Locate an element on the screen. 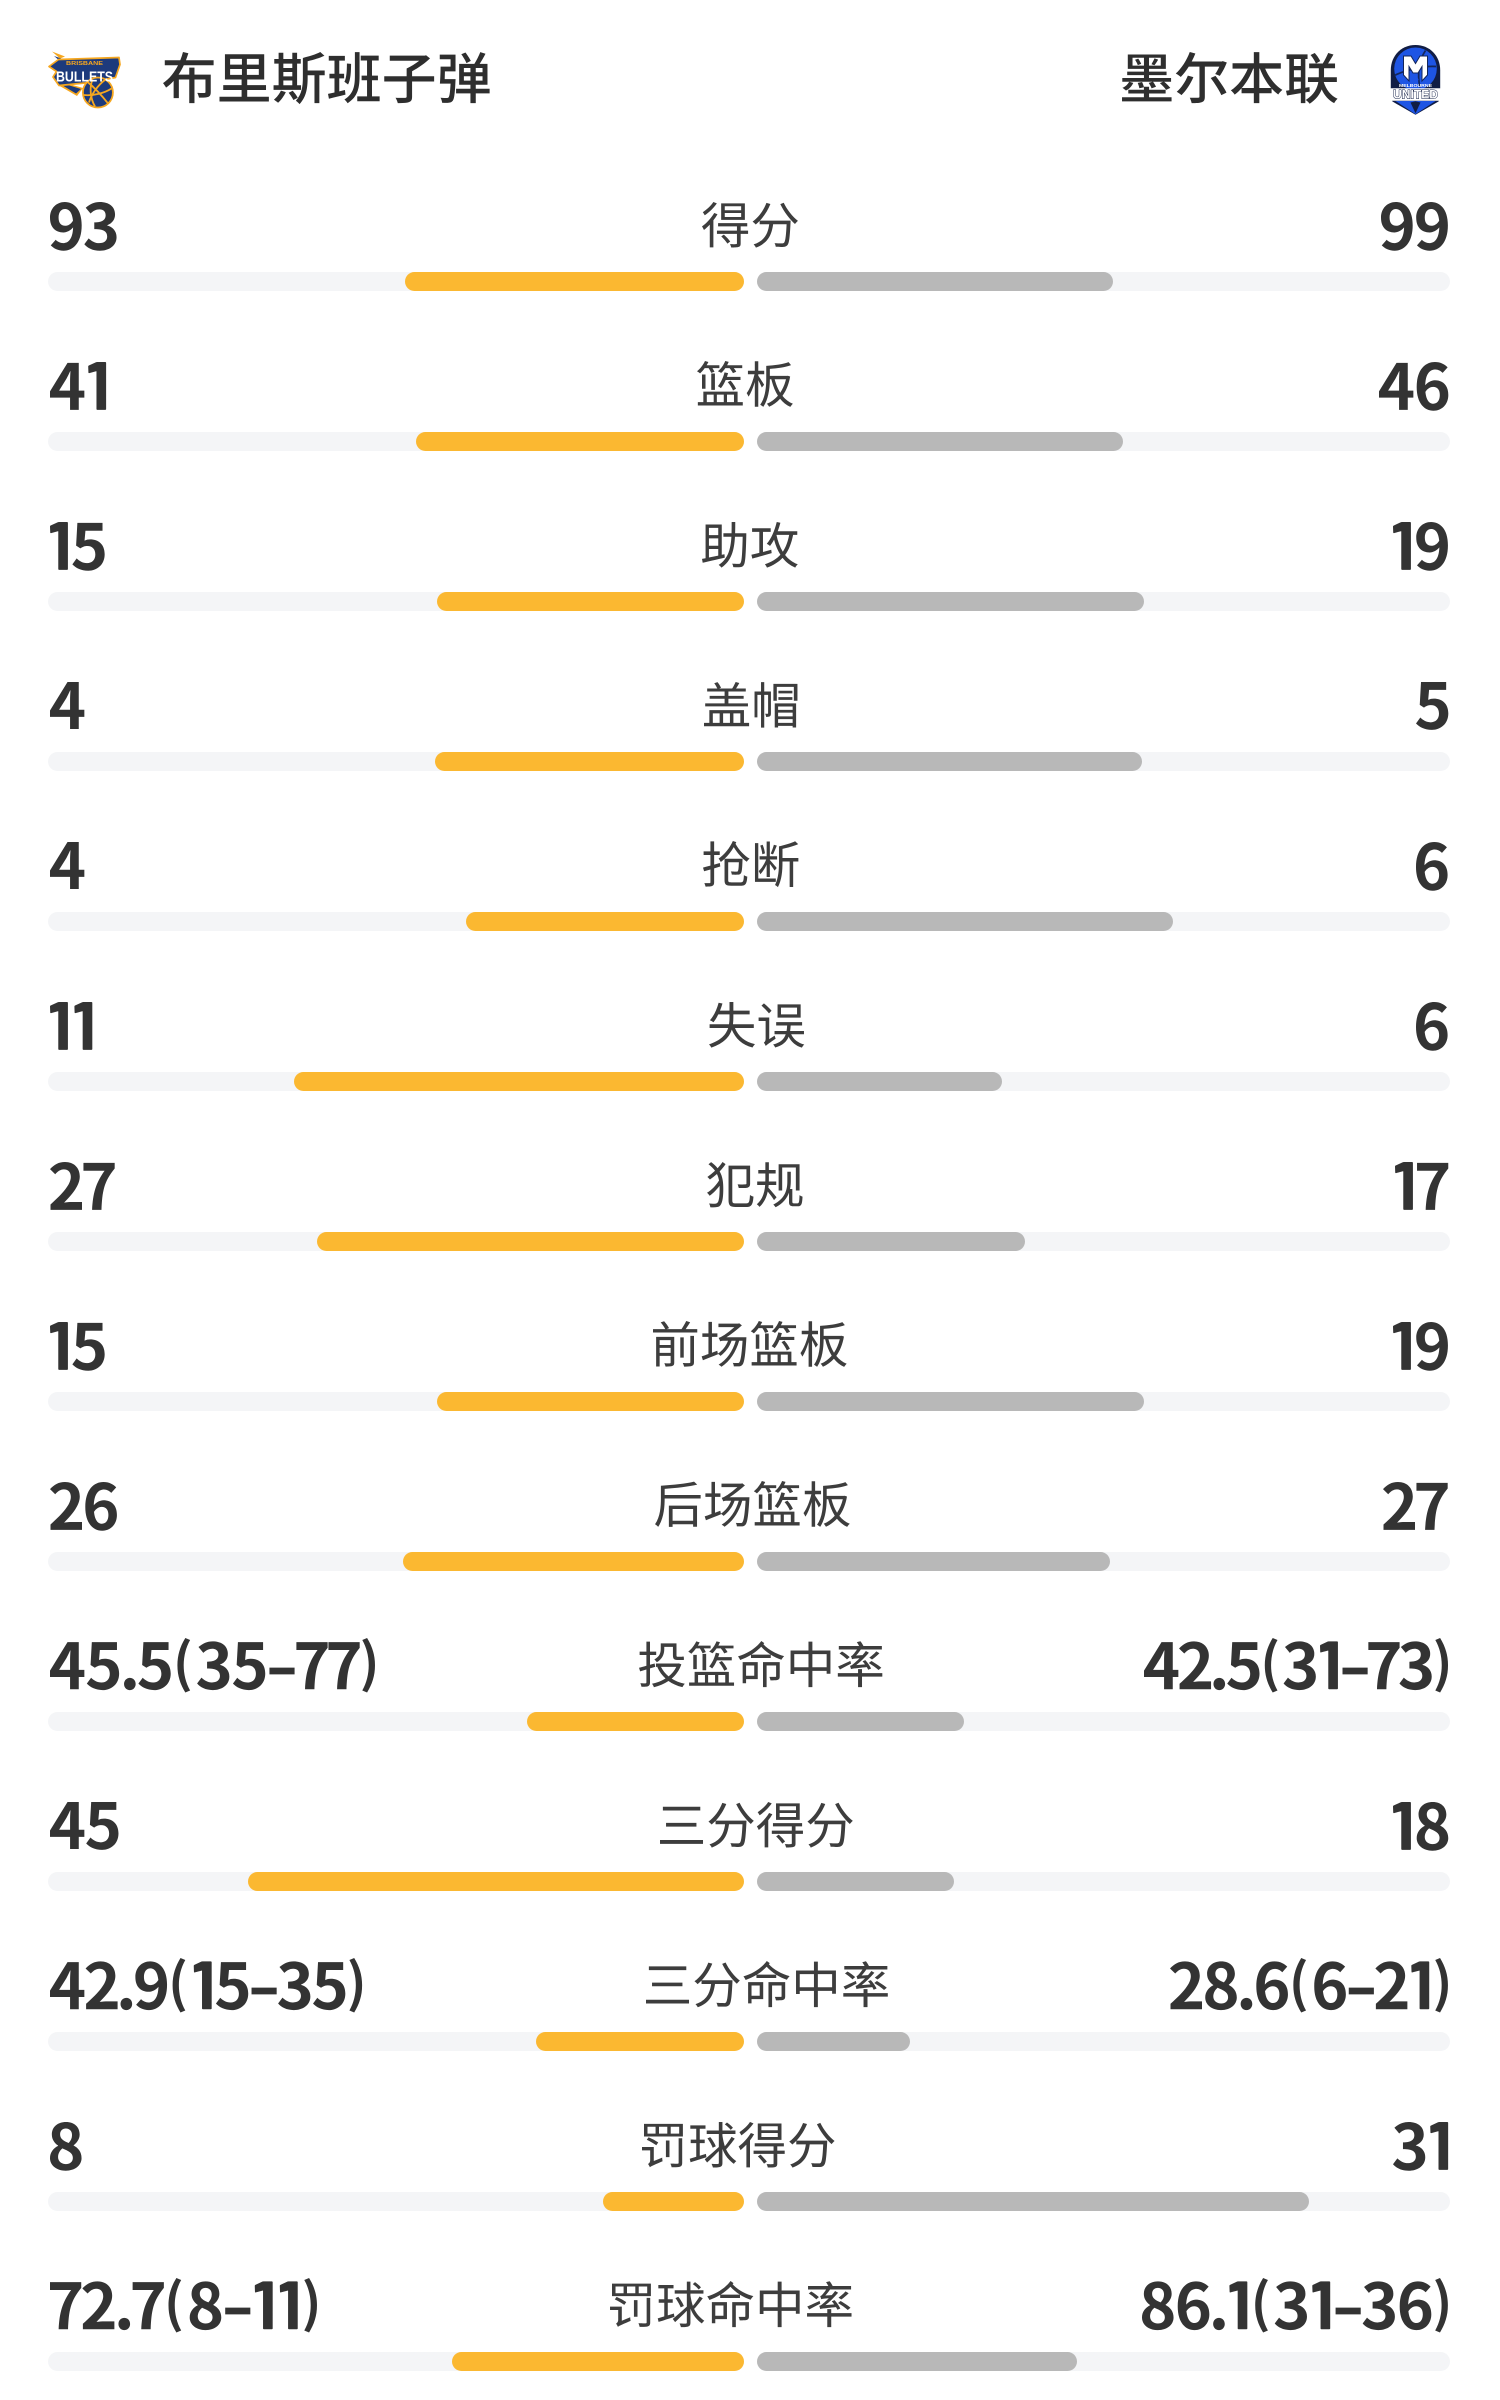 The width and height of the screenshot is (1500, 2400). svg-text: MELBOURNE is located at coordinates (1415, 85).